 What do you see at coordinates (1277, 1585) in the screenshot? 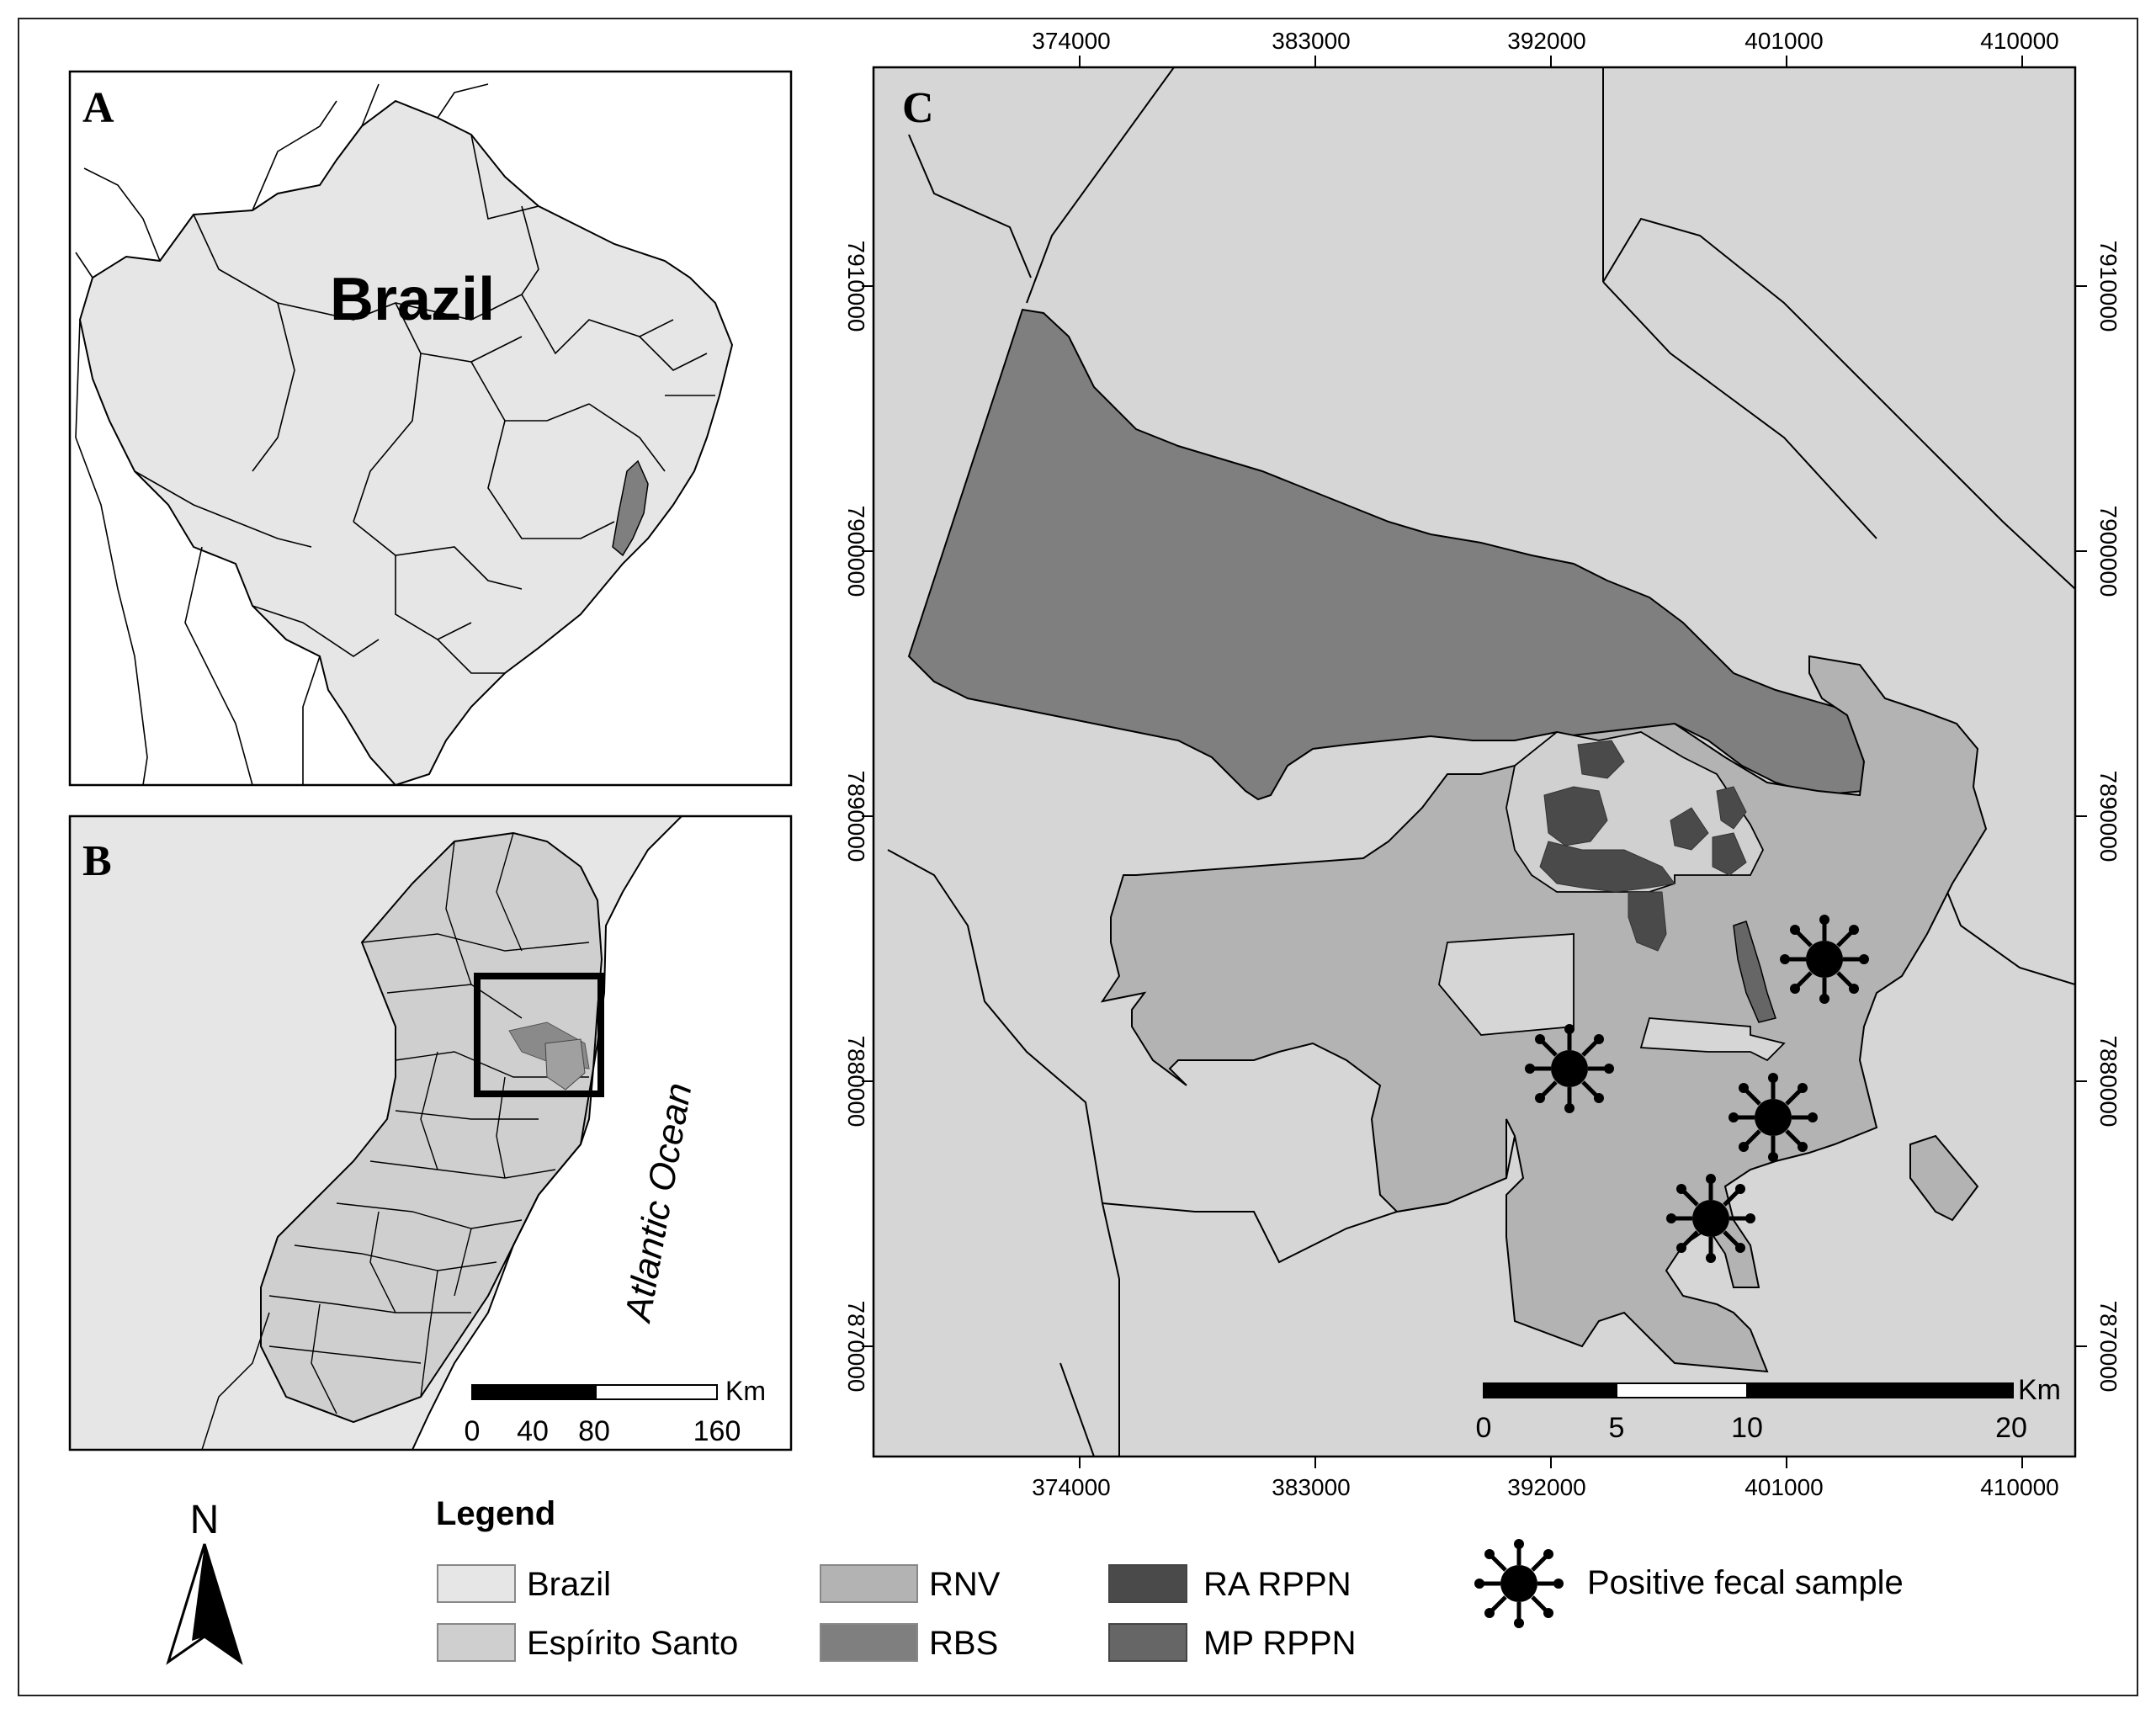
I see `legend-label-ra: RA RPPN` at bounding box center [1277, 1585].